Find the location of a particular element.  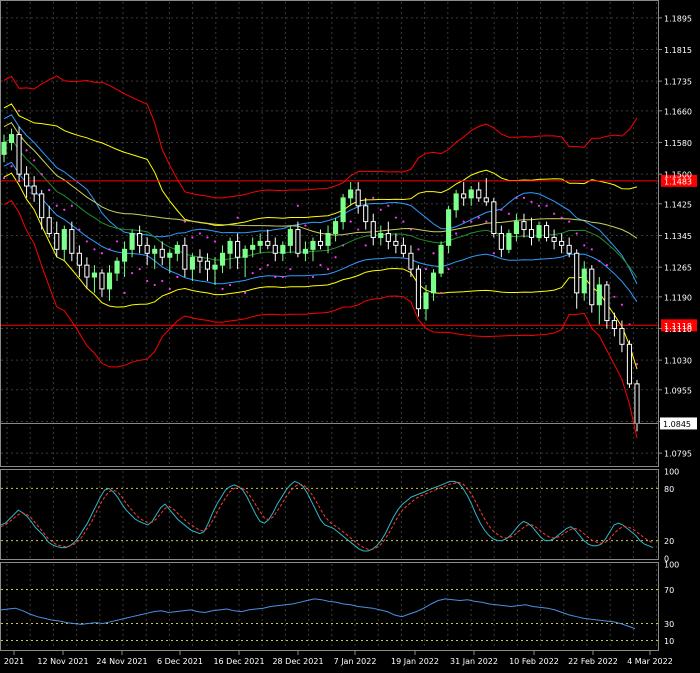

oscillator: 100 80 20 0 is located at coordinates (339, 516).